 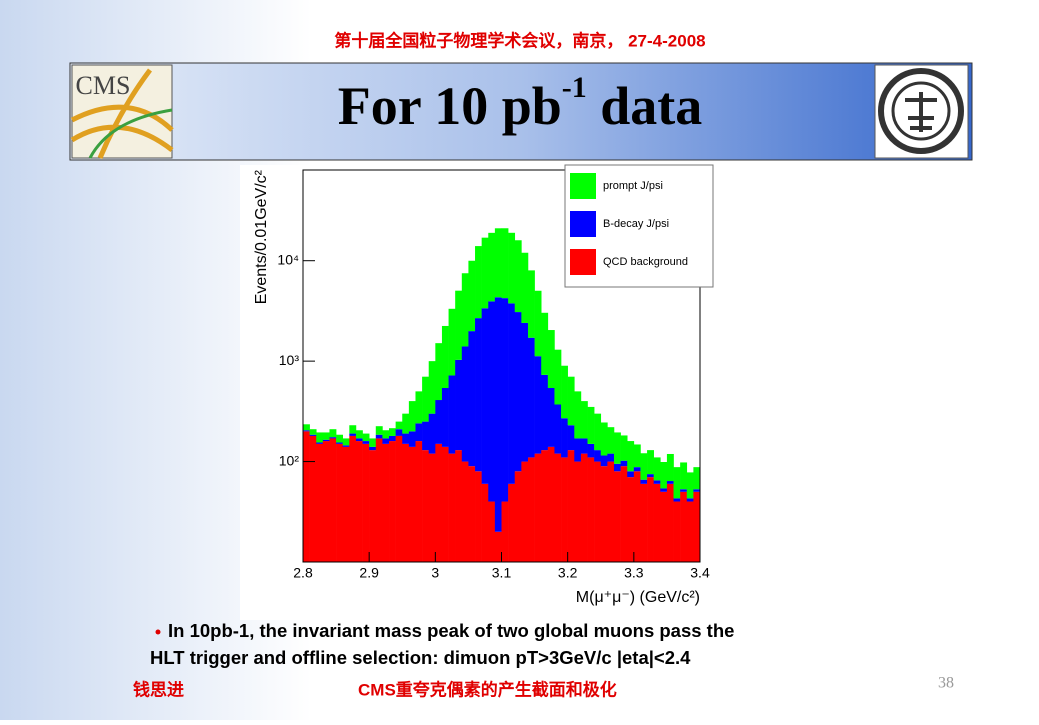 I want to click on seal-mark, so click(x=921, y=112).